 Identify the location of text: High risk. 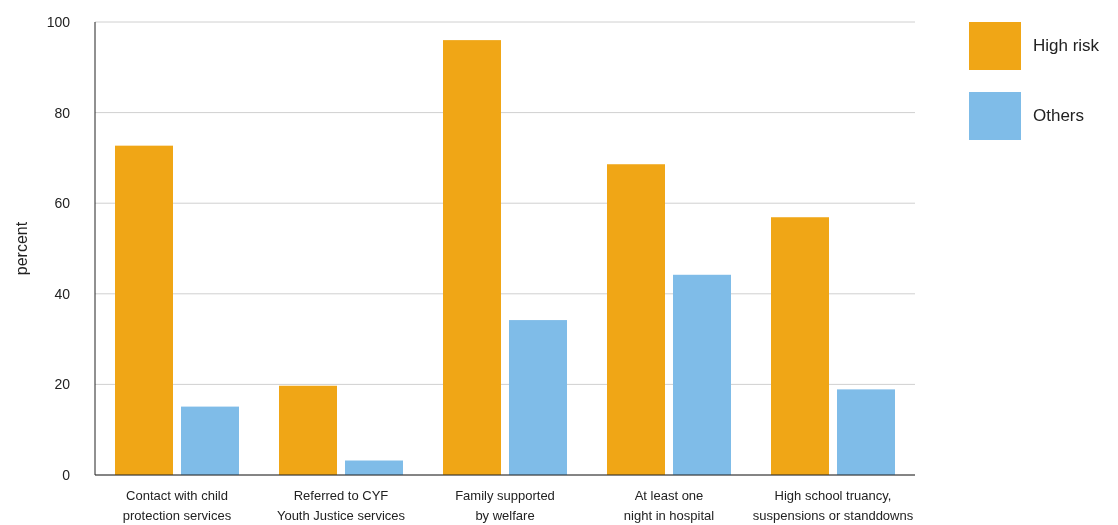
(1066, 45).